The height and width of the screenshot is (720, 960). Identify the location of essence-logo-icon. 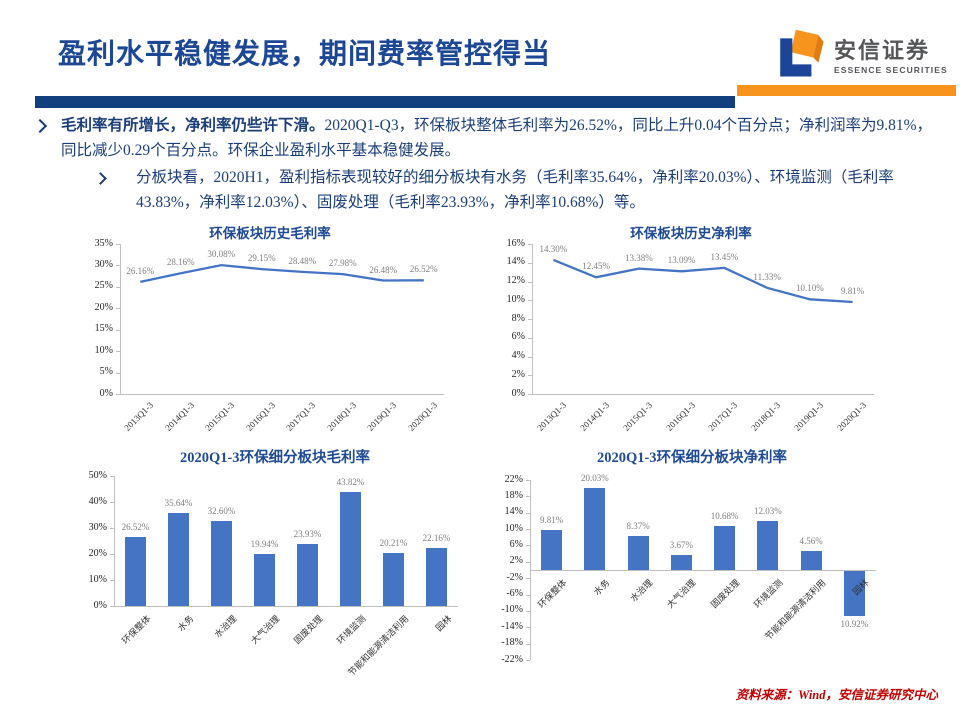
(802, 53).